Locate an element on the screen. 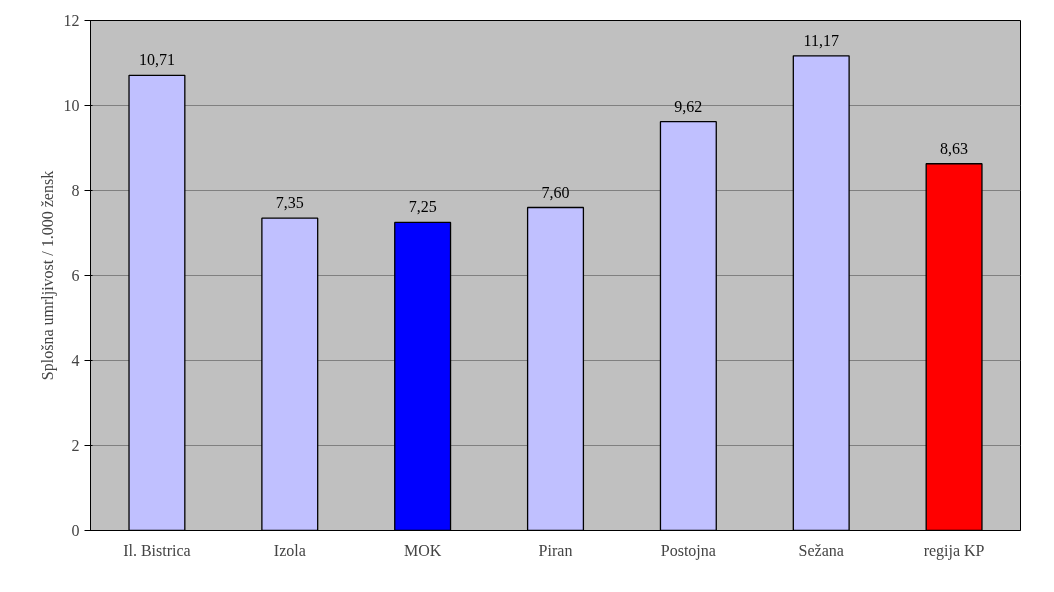 Image resolution: width=1054 pixels, height=592 pixels. y-tick-label: 8 is located at coordinates (75, 190).